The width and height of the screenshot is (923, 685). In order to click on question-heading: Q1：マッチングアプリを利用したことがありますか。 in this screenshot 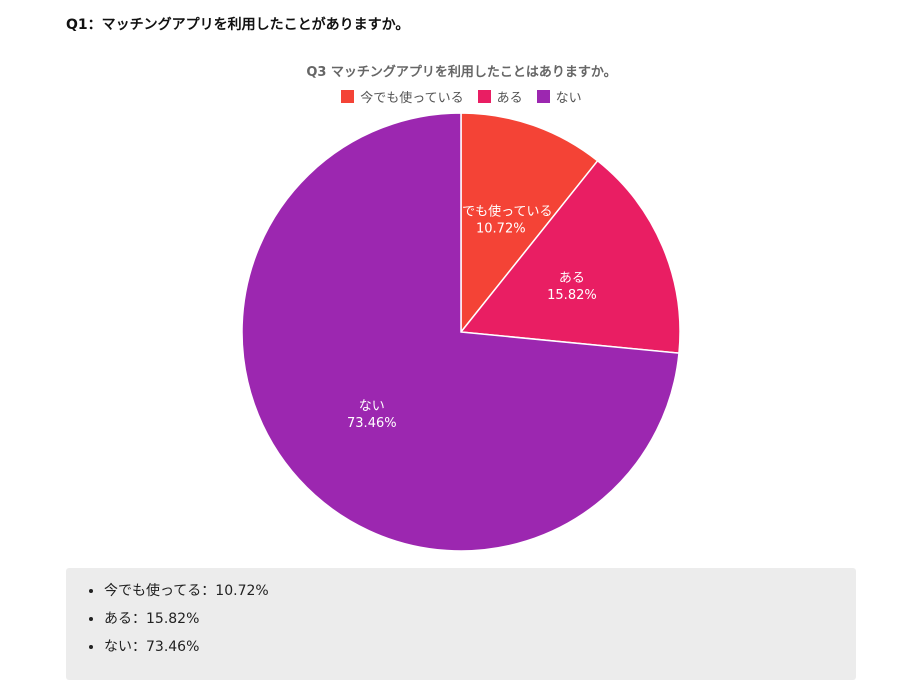, I will do `click(238, 25)`.